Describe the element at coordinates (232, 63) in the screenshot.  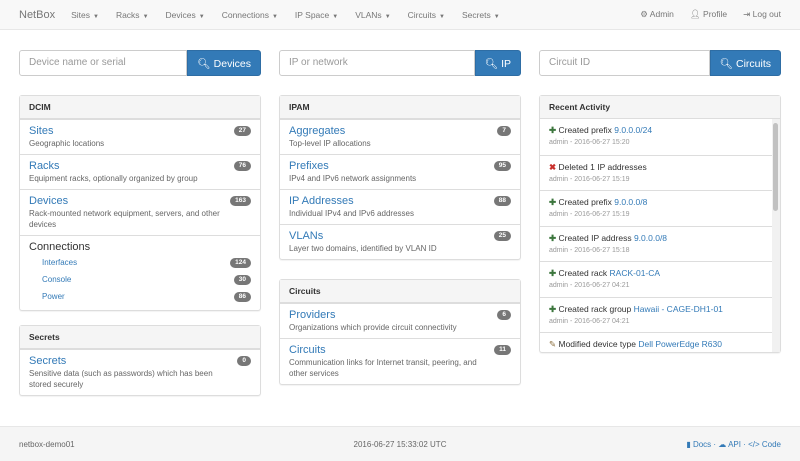
I see `button-label: Devices` at that location.